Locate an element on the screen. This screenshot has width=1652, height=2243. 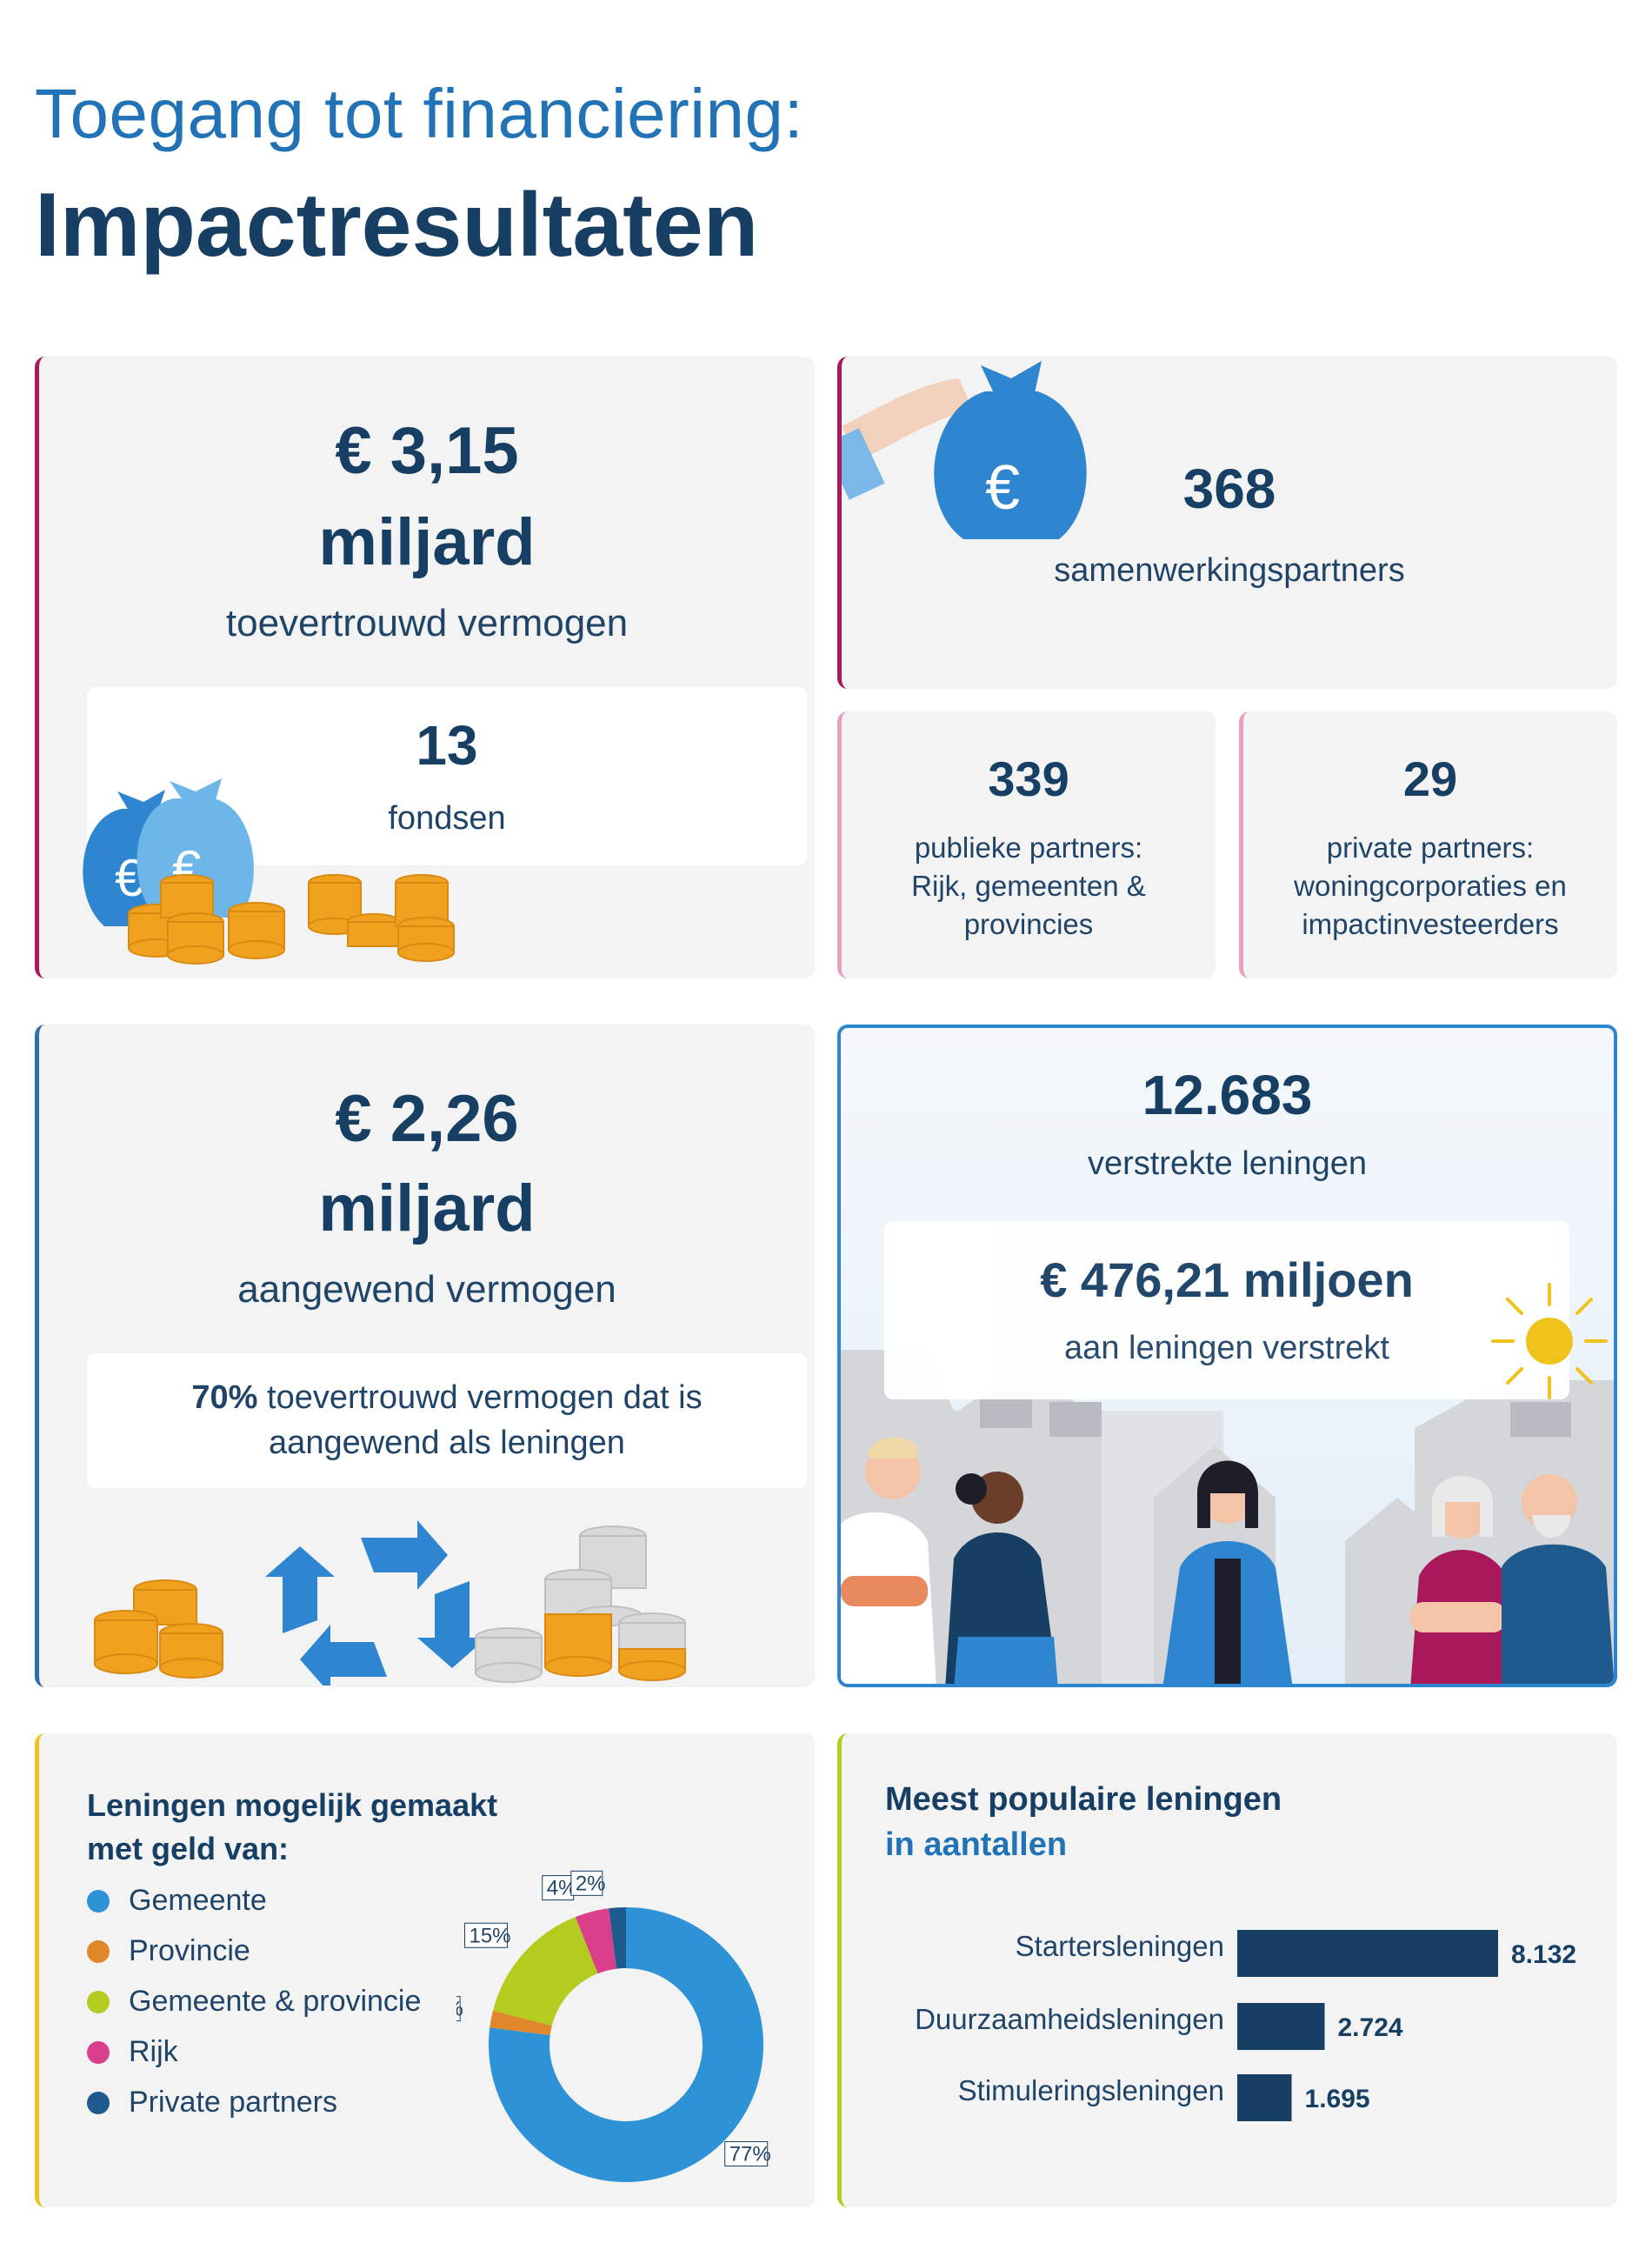
money-bags-coins-illustration: € € is located at coordinates (269, 871).